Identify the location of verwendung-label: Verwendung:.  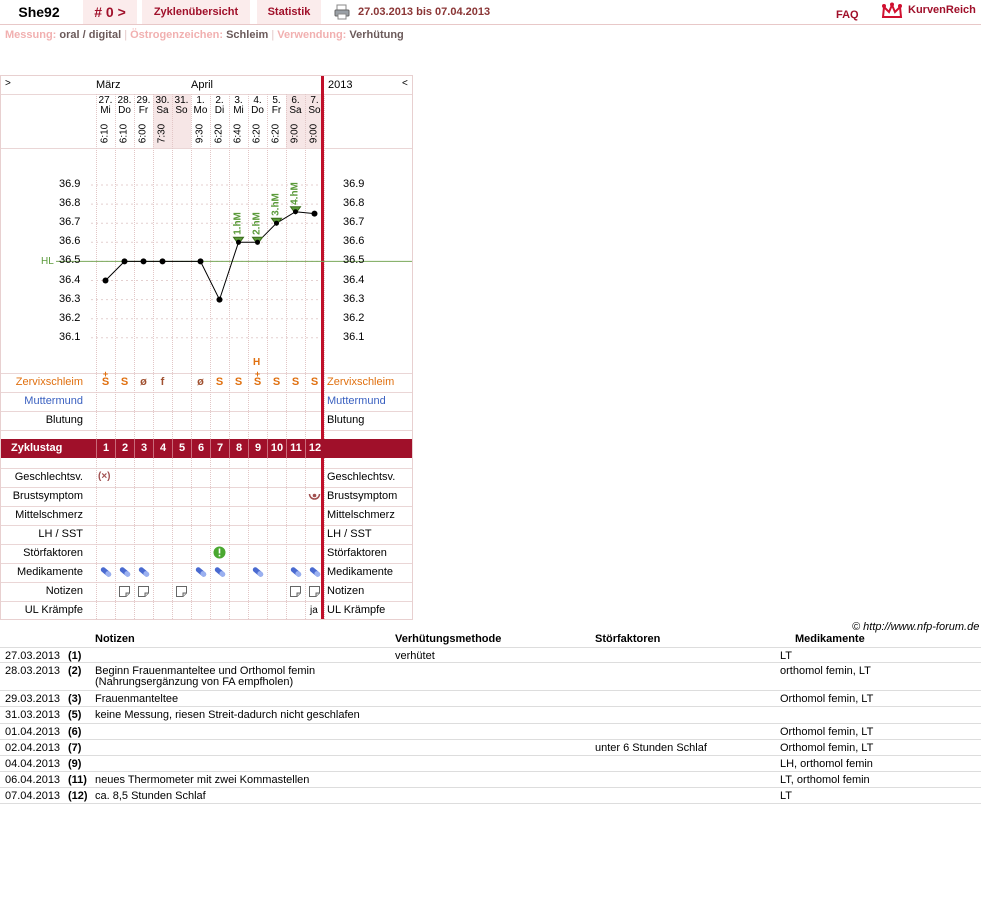
(312, 35).